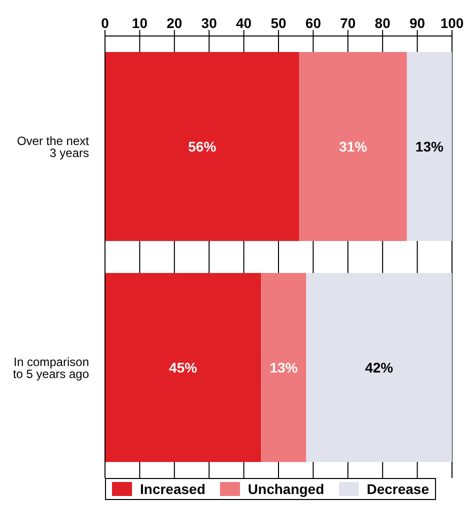 This screenshot has width=476, height=508. I want to click on data-label: 42%, so click(379, 368).